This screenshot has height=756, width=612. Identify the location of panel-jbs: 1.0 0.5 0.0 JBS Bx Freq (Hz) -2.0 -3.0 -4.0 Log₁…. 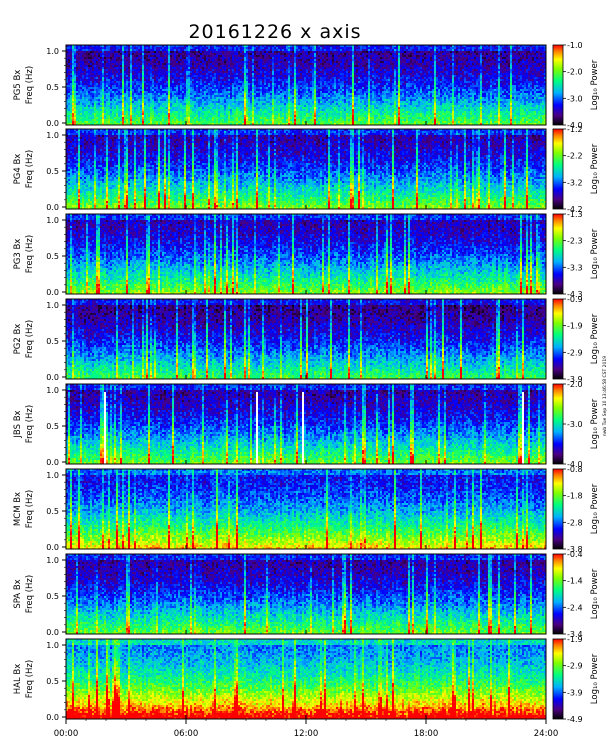
(306, 424).